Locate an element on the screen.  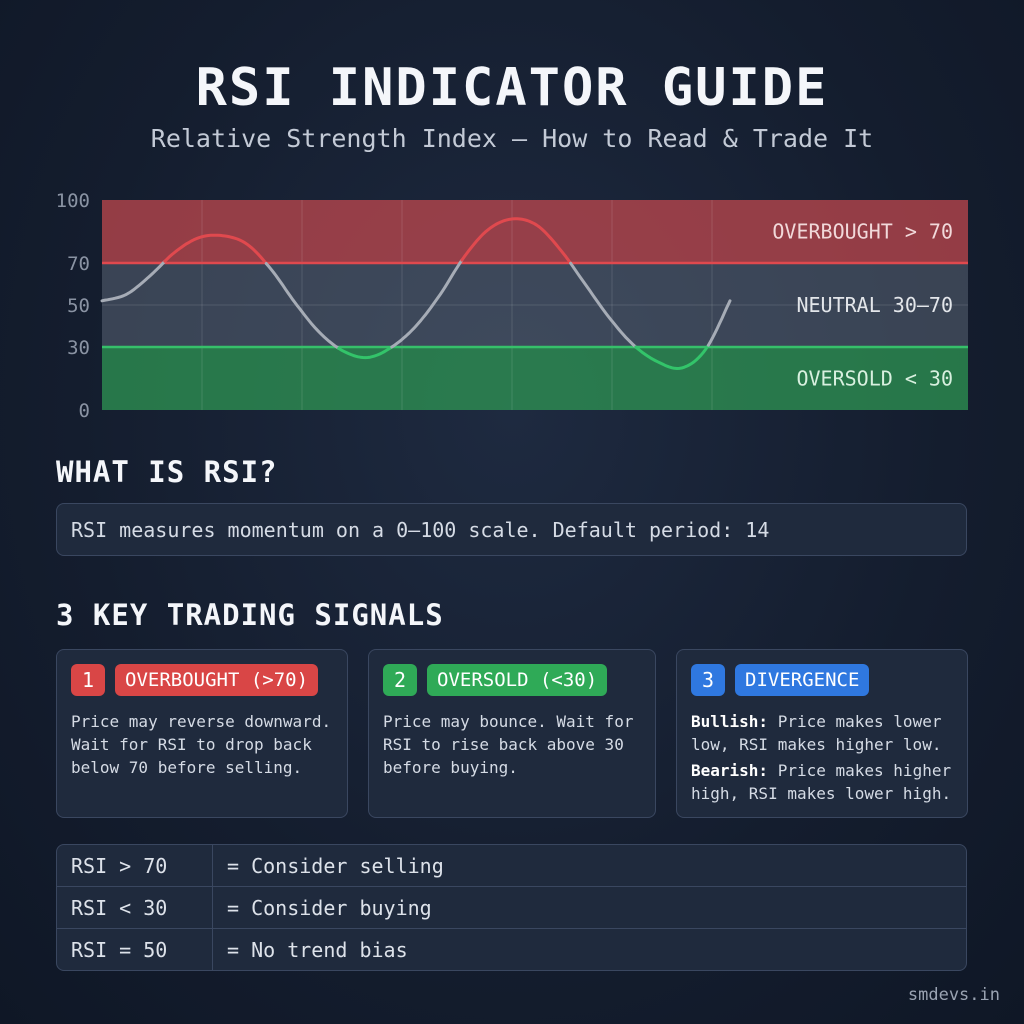
signal-number-badge: 3 is located at coordinates (708, 680).